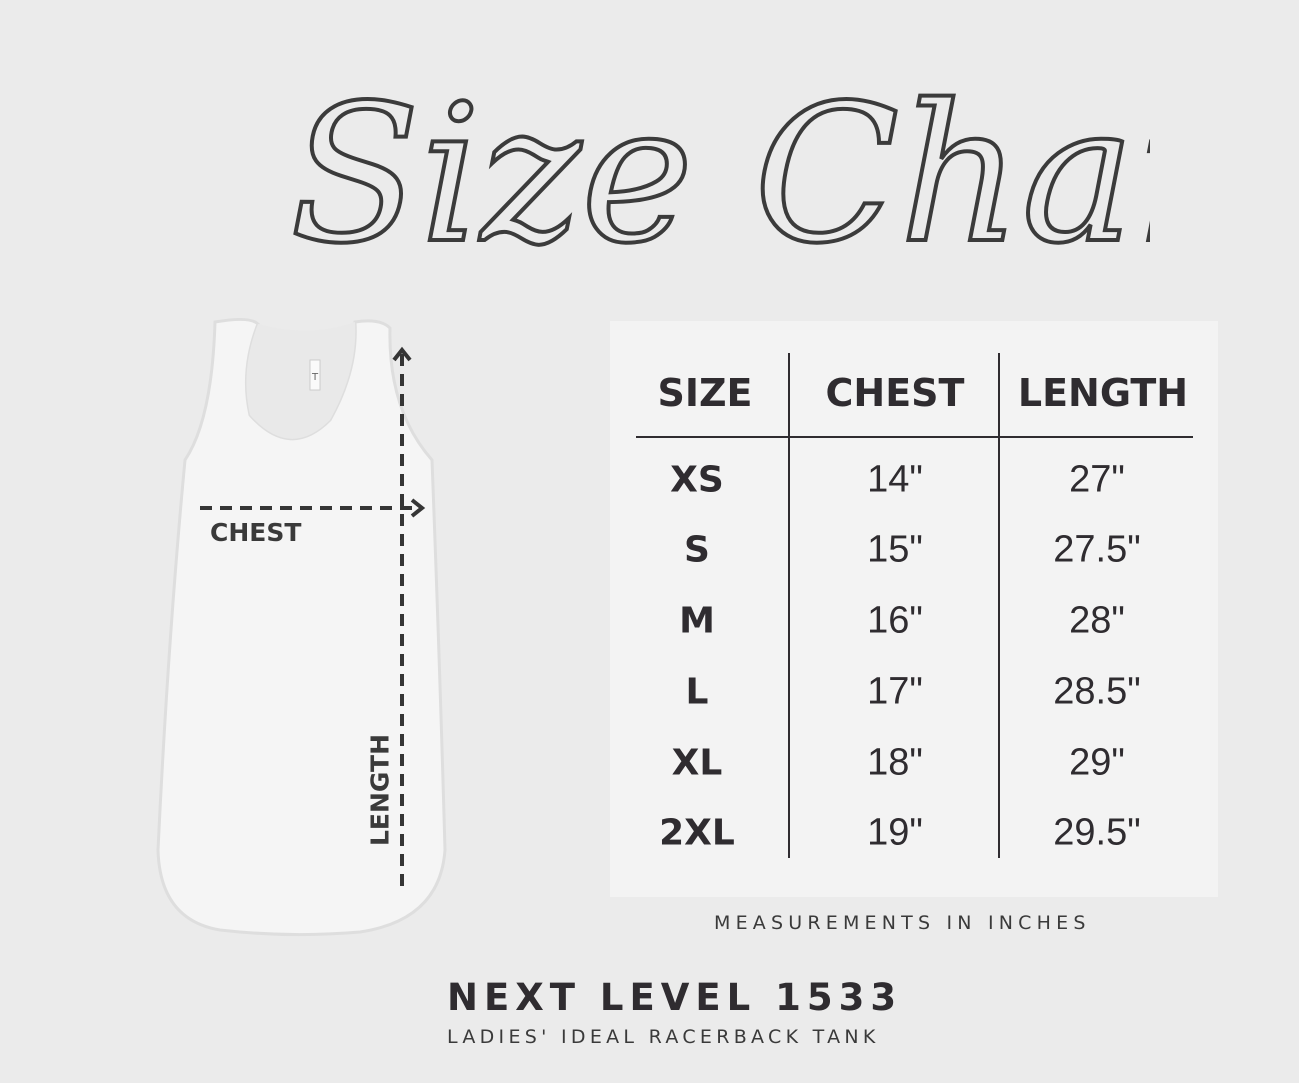 The width and height of the screenshot is (1299, 1083). What do you see at coordinates (697, 621) in the screenshot?
I see `size-cell: M` at bounding box center [697, 621].